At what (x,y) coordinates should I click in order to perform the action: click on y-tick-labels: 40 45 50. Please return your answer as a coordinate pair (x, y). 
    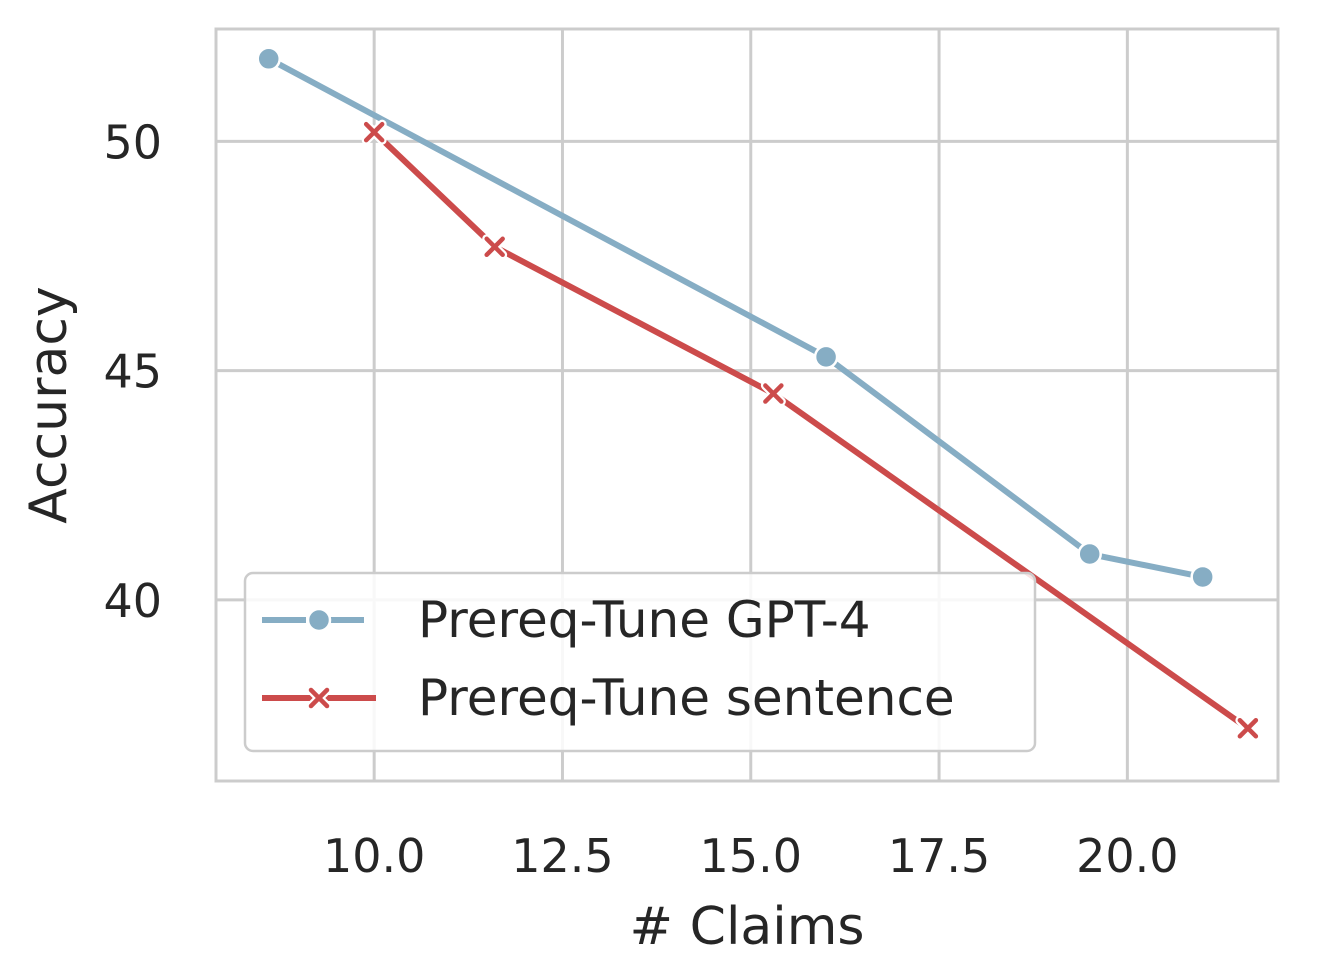
    Looking at the image, I should click on (132, 371).